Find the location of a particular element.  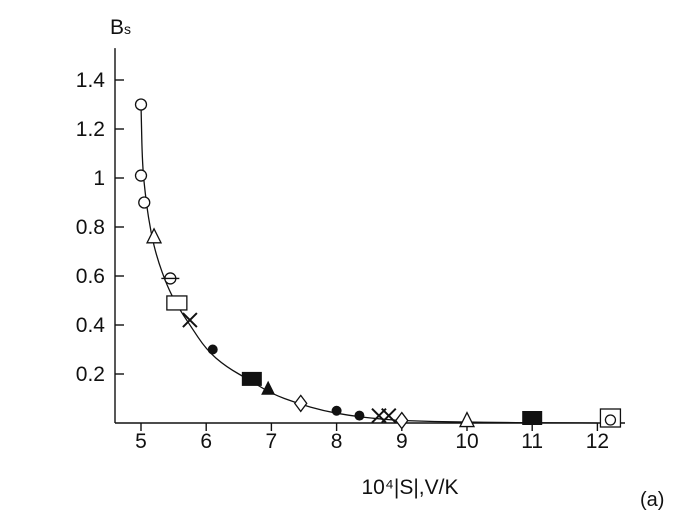

x-tick-label: 6 is located at coordinates (206, 441).